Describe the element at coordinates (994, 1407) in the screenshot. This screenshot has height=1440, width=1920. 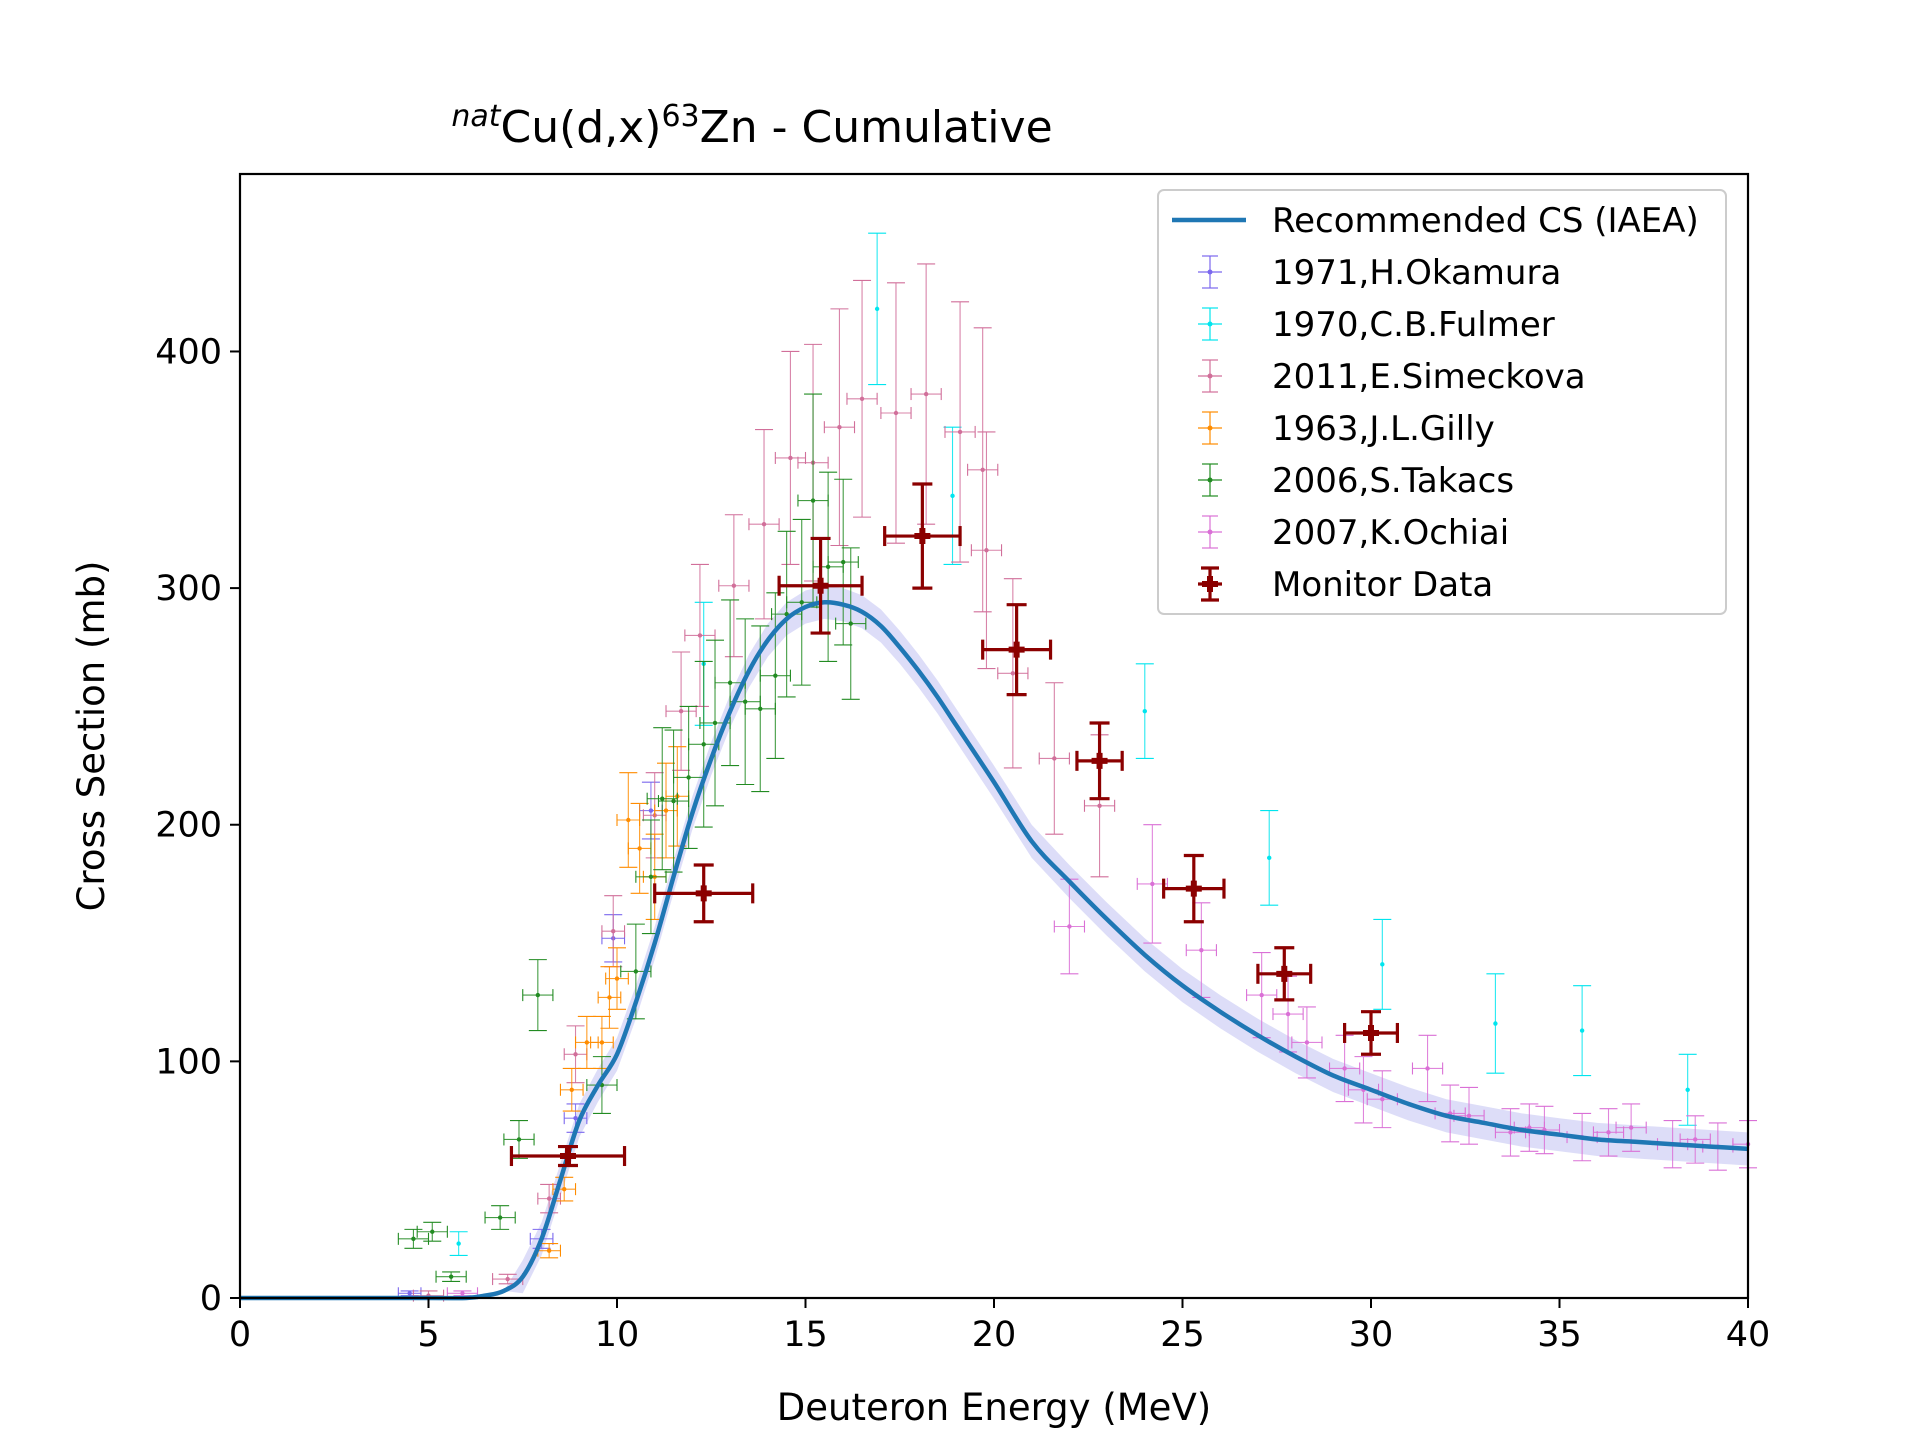
I see `x-axis-label: Deuteron Energy (MeV)` at that location.